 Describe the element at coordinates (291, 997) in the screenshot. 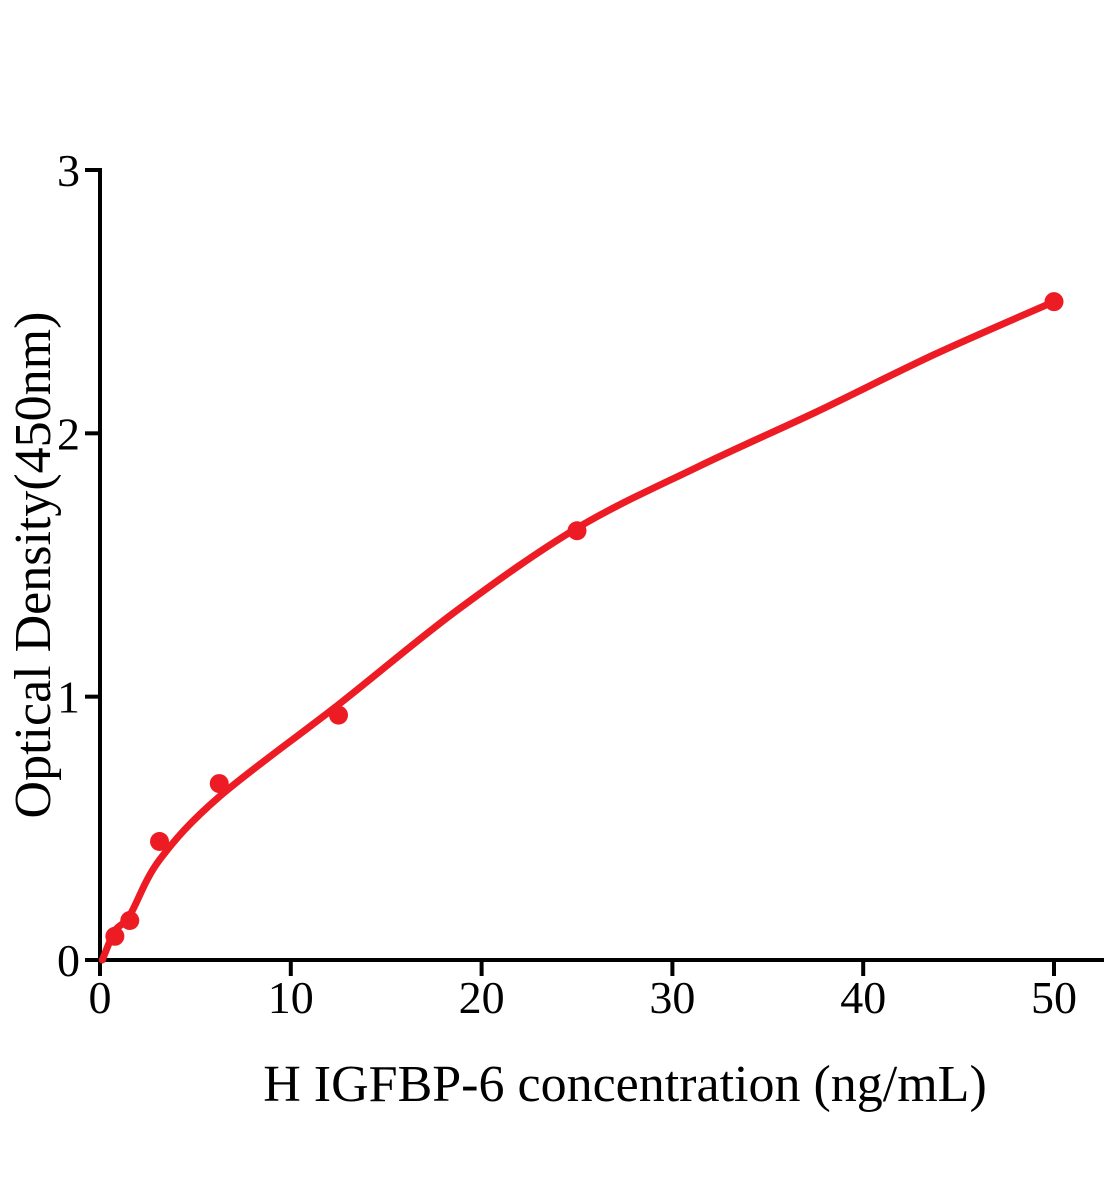

I see `x-axis-tick-label: 10` at that location.